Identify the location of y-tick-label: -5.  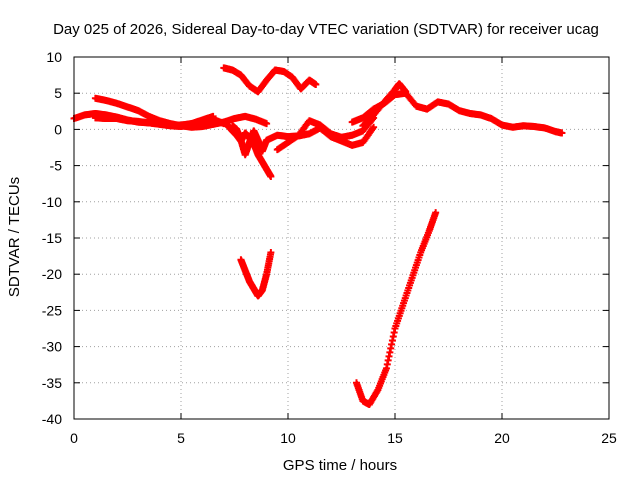
(56, 166).